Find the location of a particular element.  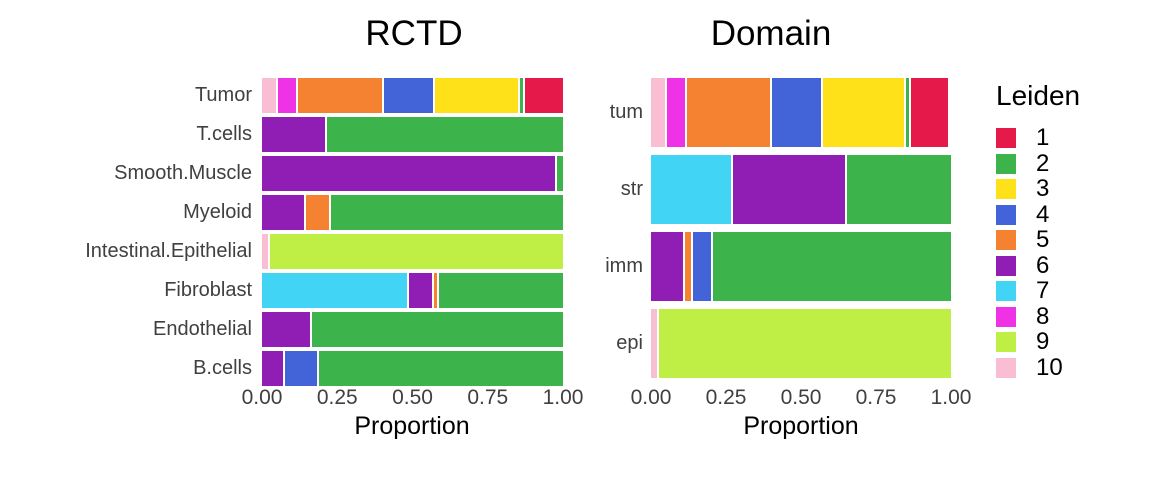

legend-item-1: 1 is located at coordinates (1038, 138).